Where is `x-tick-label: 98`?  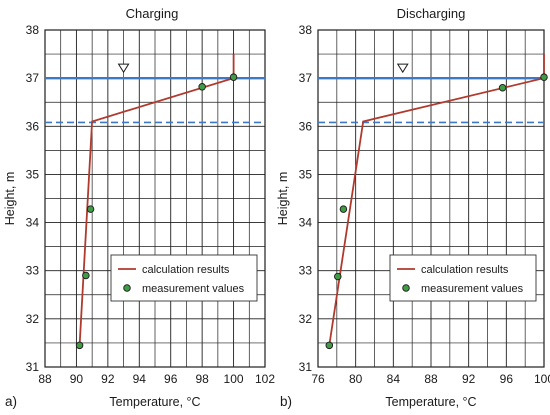 x-tick-label: 98 is located at coordinates (202, 379).